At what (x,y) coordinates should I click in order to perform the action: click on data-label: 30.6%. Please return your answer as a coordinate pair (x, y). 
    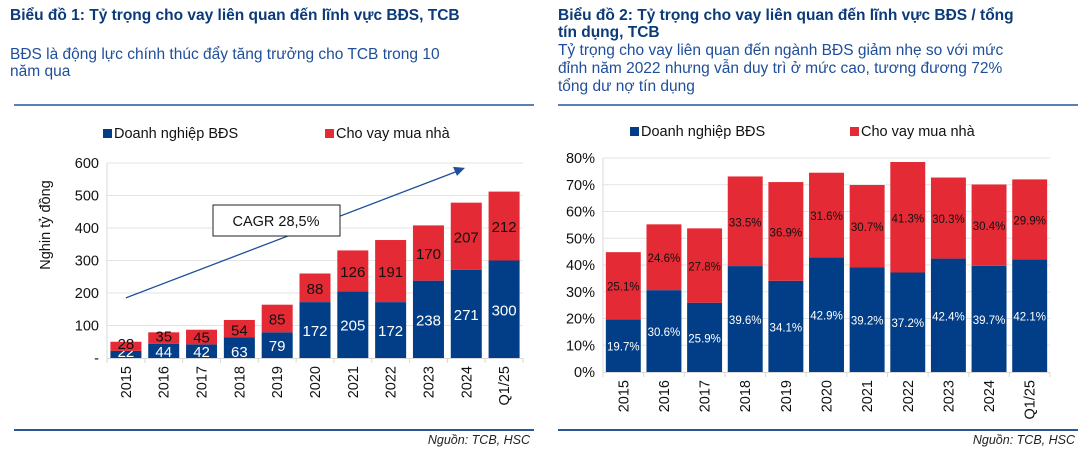
    Looking at the image, I should click on (664, 333).